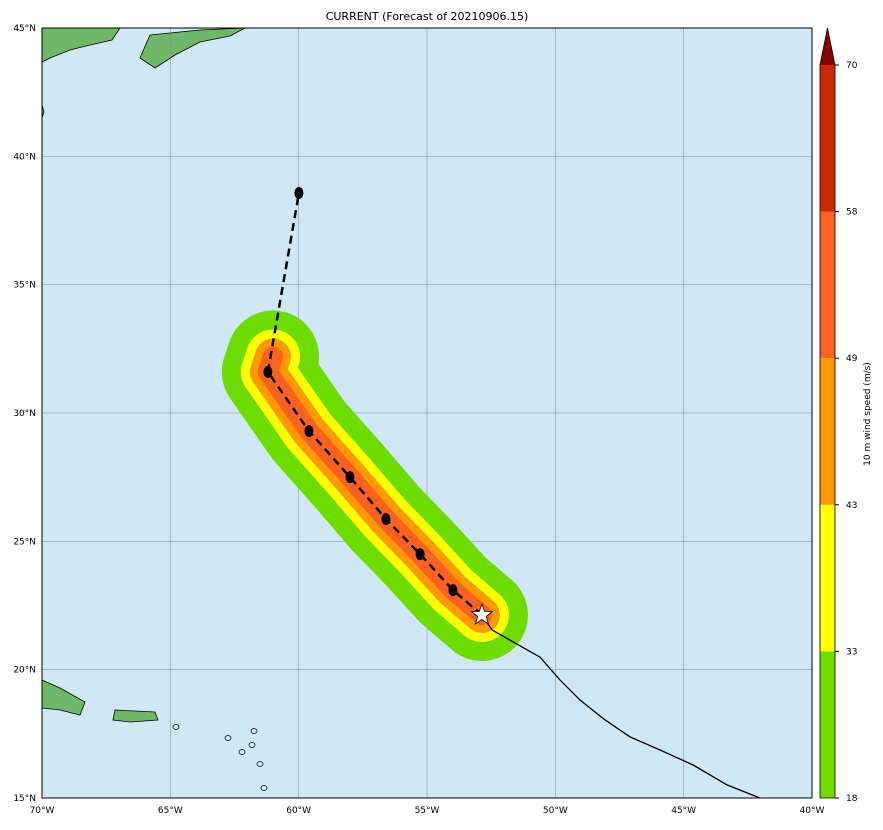 The image size is (883, 830). I want to click on colorbar-tick-label: 33, so click(851, 652).